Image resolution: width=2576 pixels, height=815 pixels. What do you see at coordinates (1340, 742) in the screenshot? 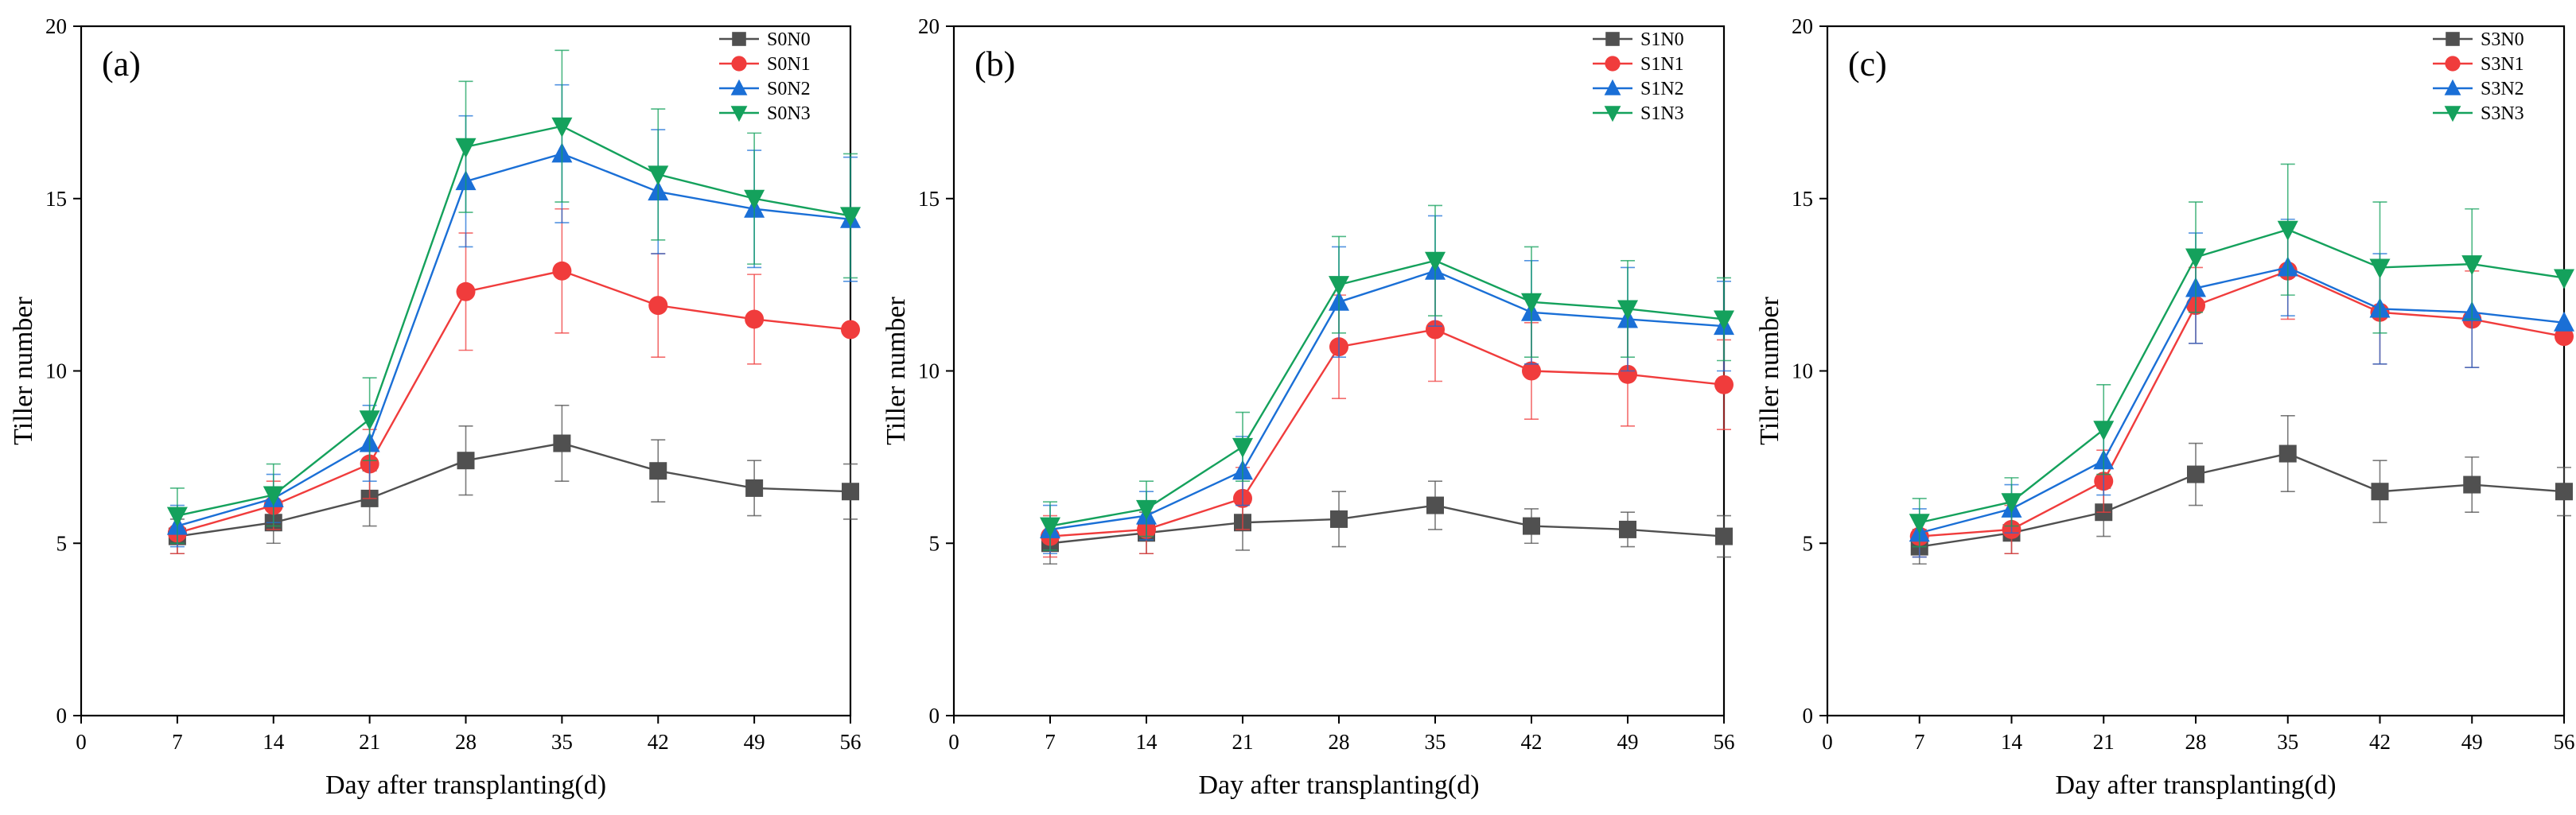
I see `x-tick-label: 28` at bounding box center [1340, 742].